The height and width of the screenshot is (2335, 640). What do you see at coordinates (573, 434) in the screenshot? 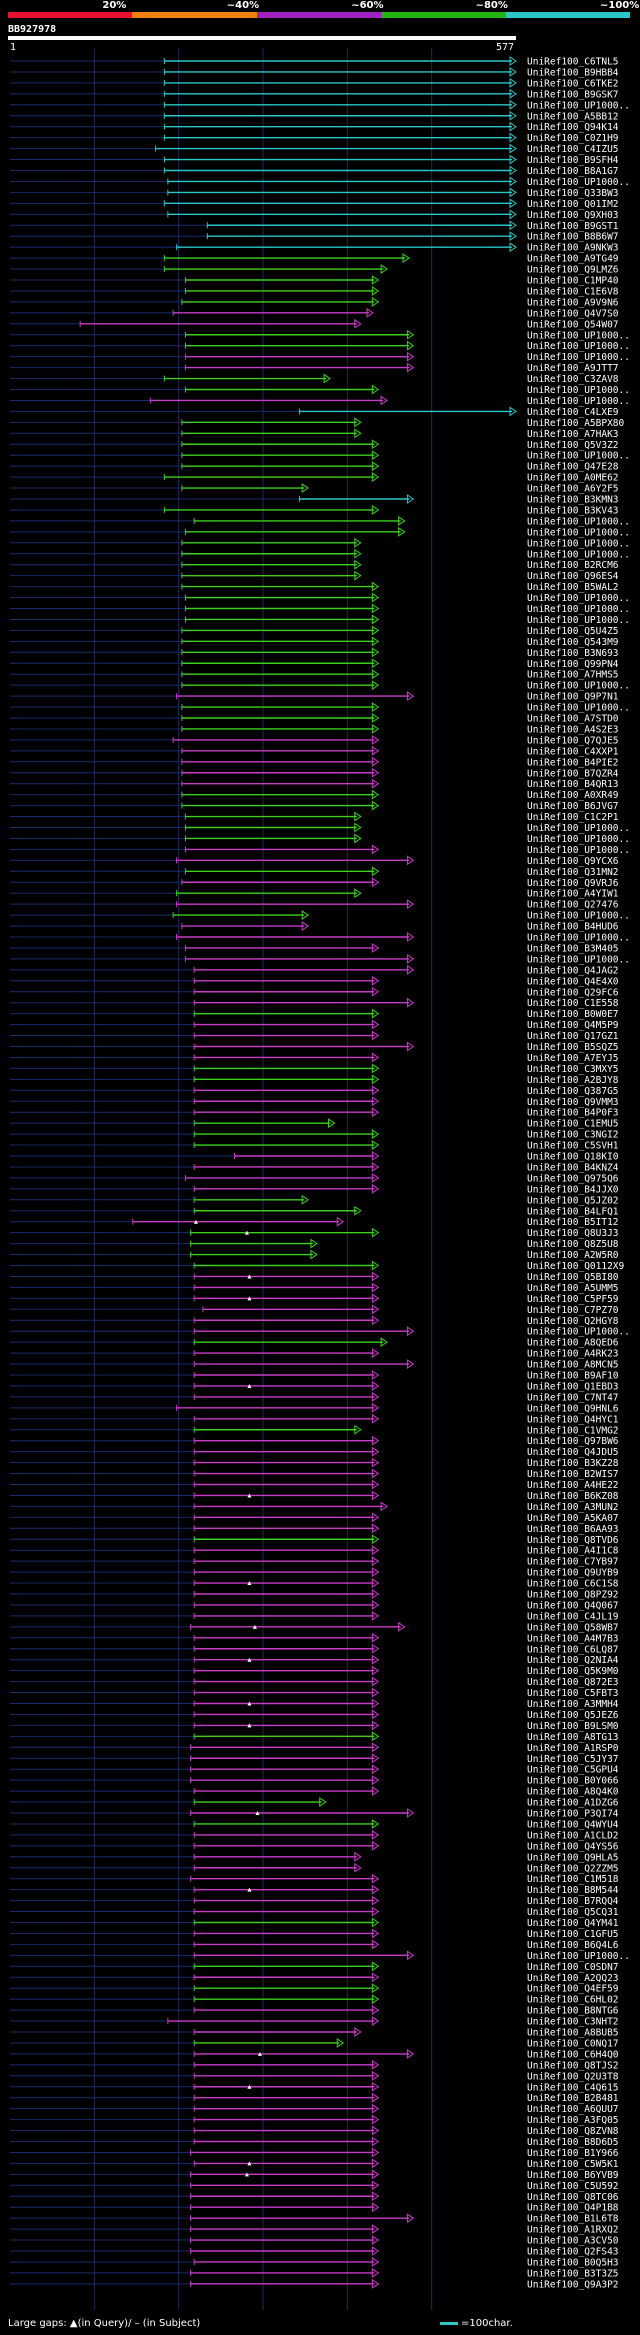
I see `hit-label: UniRef100_A7HAK3` at bounding box center [573, 434].